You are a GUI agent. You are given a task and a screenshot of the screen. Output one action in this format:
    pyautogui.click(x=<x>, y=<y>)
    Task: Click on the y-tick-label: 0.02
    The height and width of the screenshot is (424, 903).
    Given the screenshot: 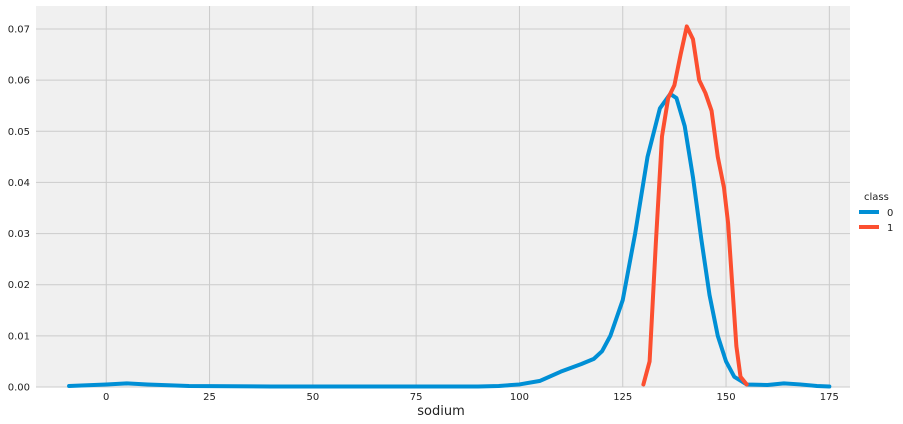 What is the action you would take?
    pyautogui.click(x=19, y=285)
    